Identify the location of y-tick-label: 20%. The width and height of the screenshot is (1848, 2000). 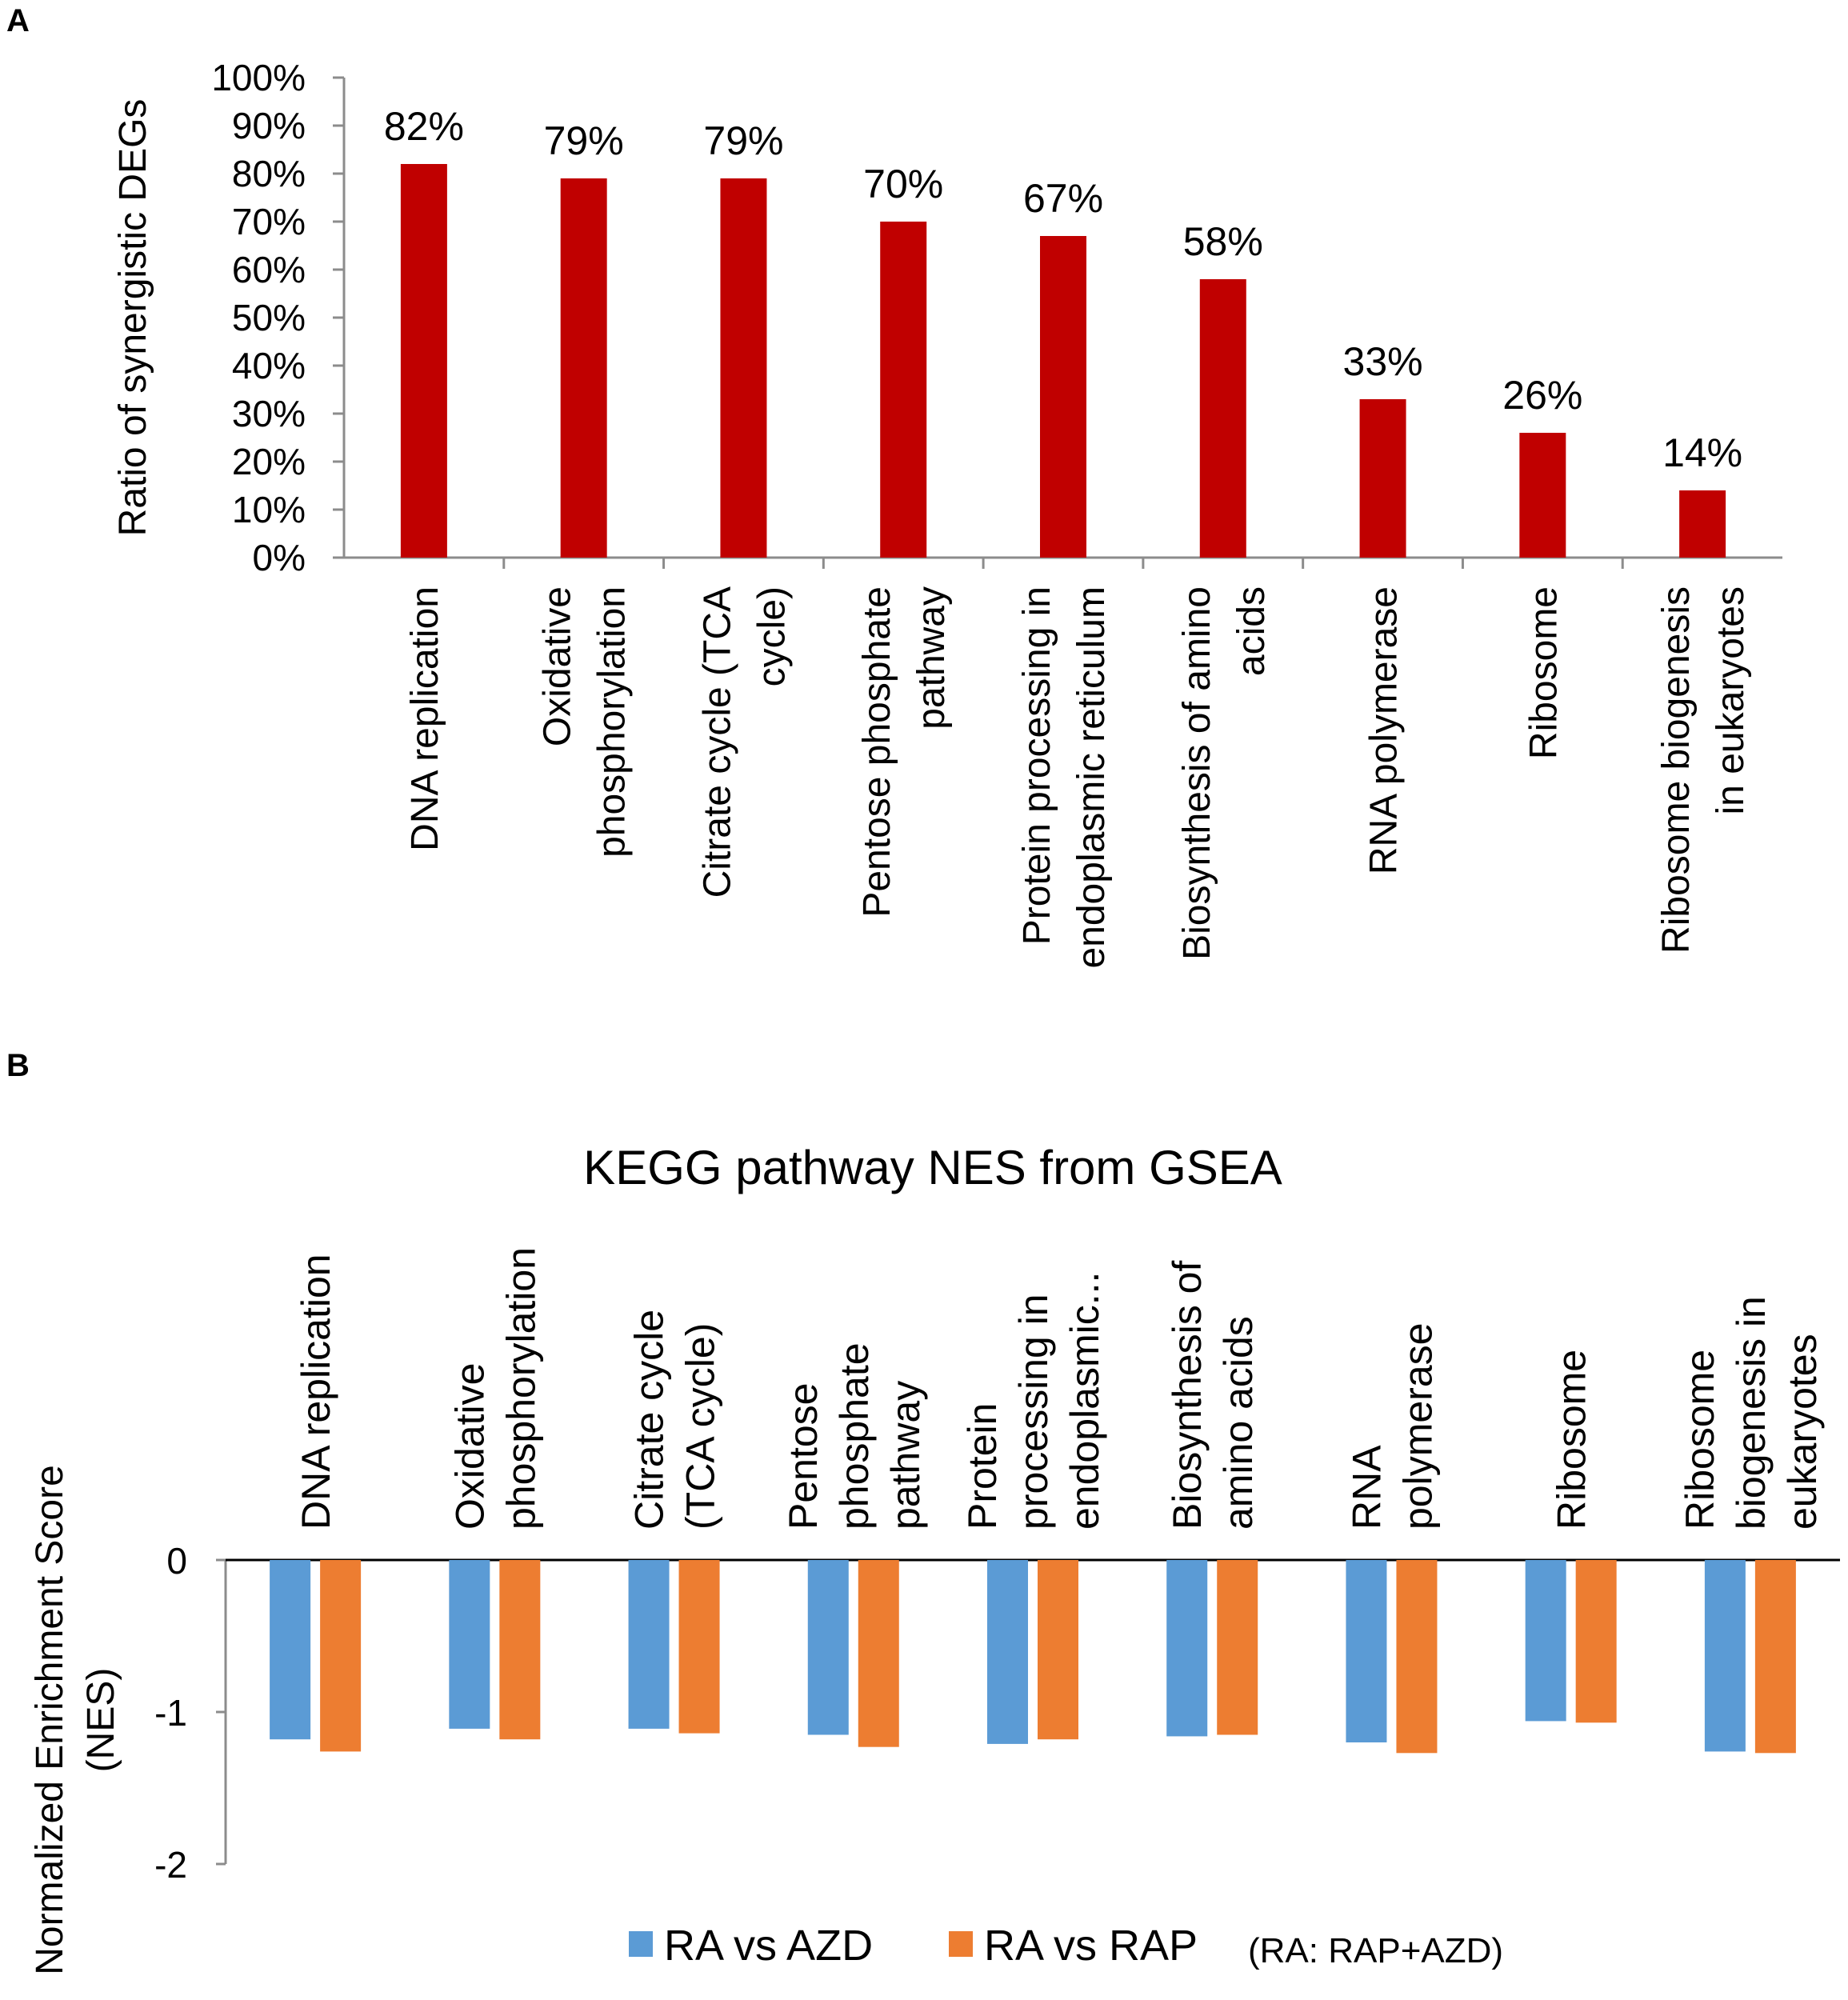
(269, 461).